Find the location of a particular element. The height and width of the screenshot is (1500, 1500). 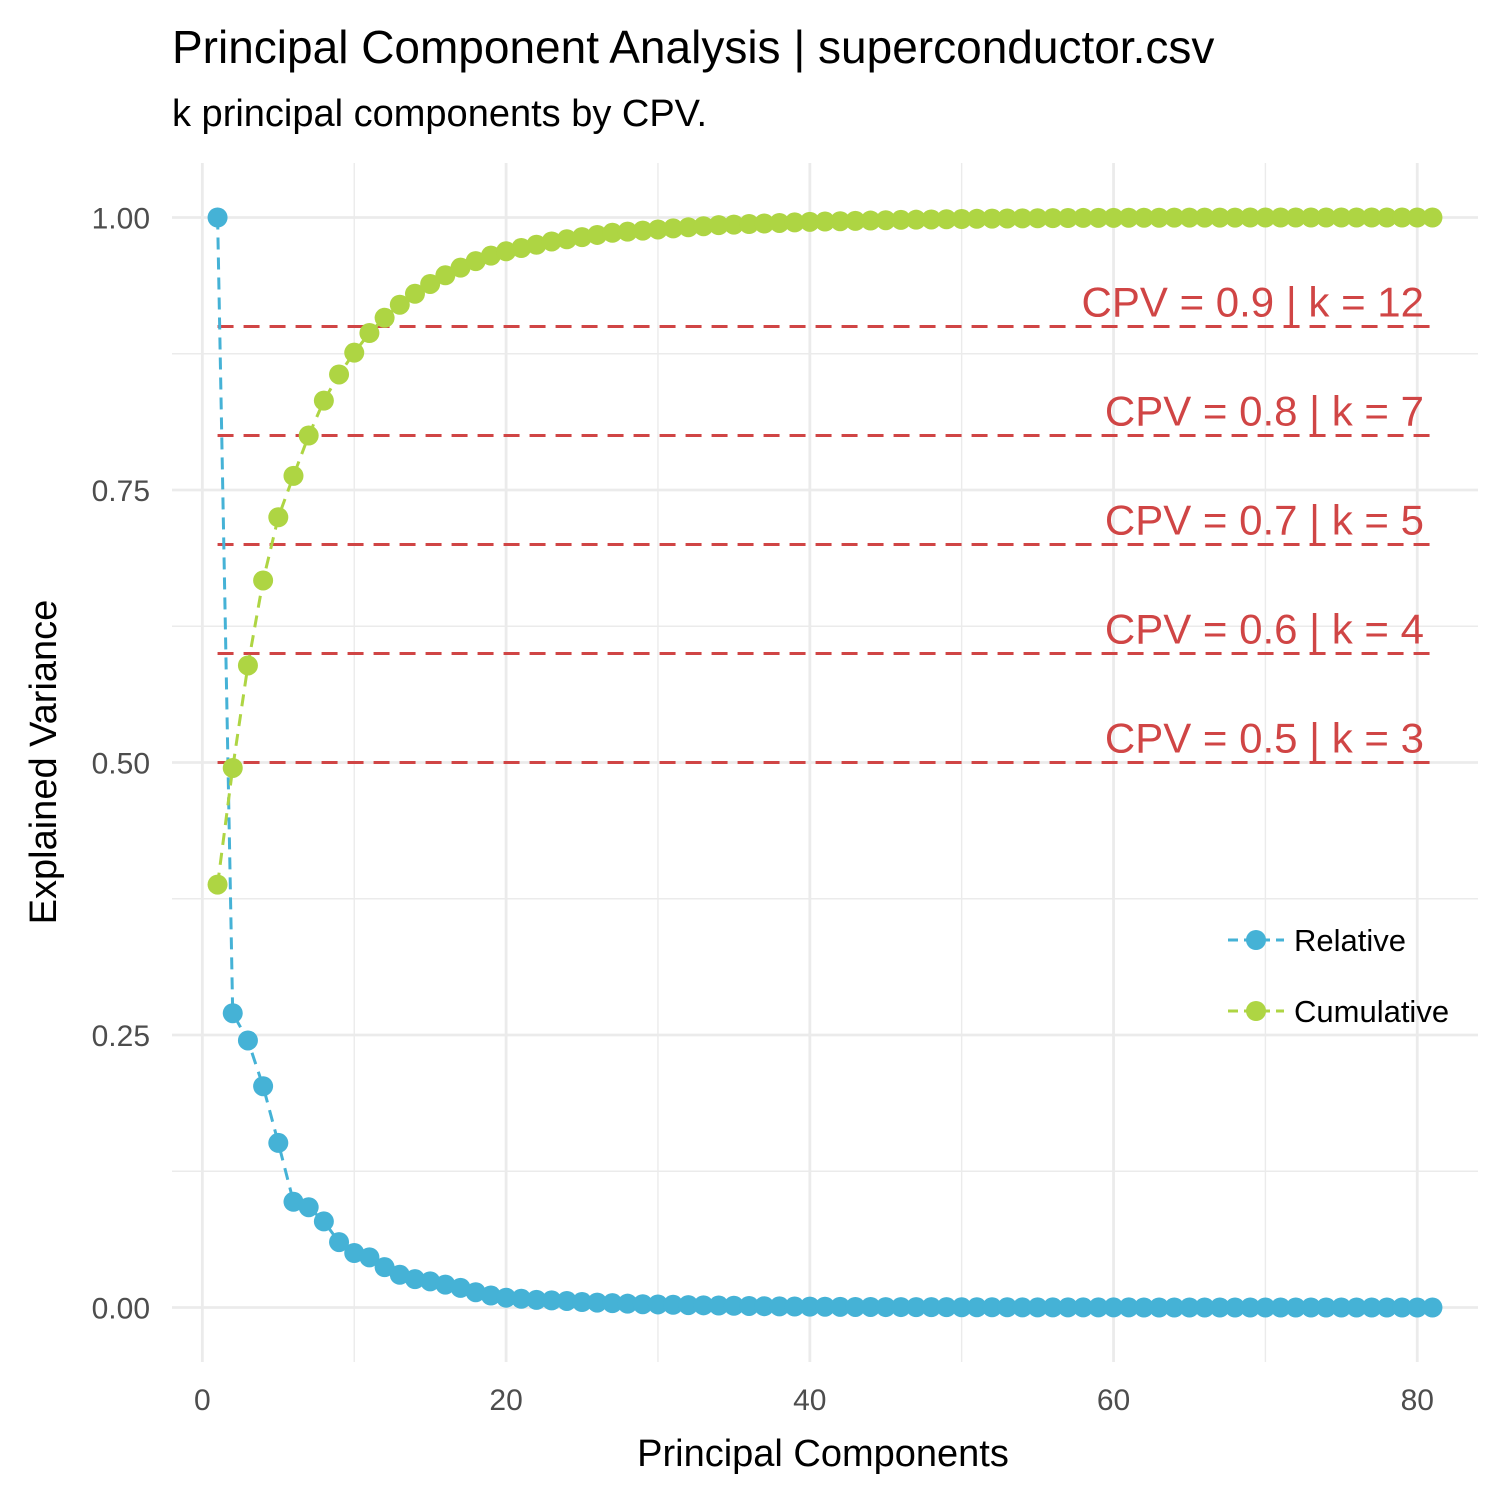

cpv-threshold-label: CPV = 0.6 | k = 4 is located at coordinates (1264, 629).